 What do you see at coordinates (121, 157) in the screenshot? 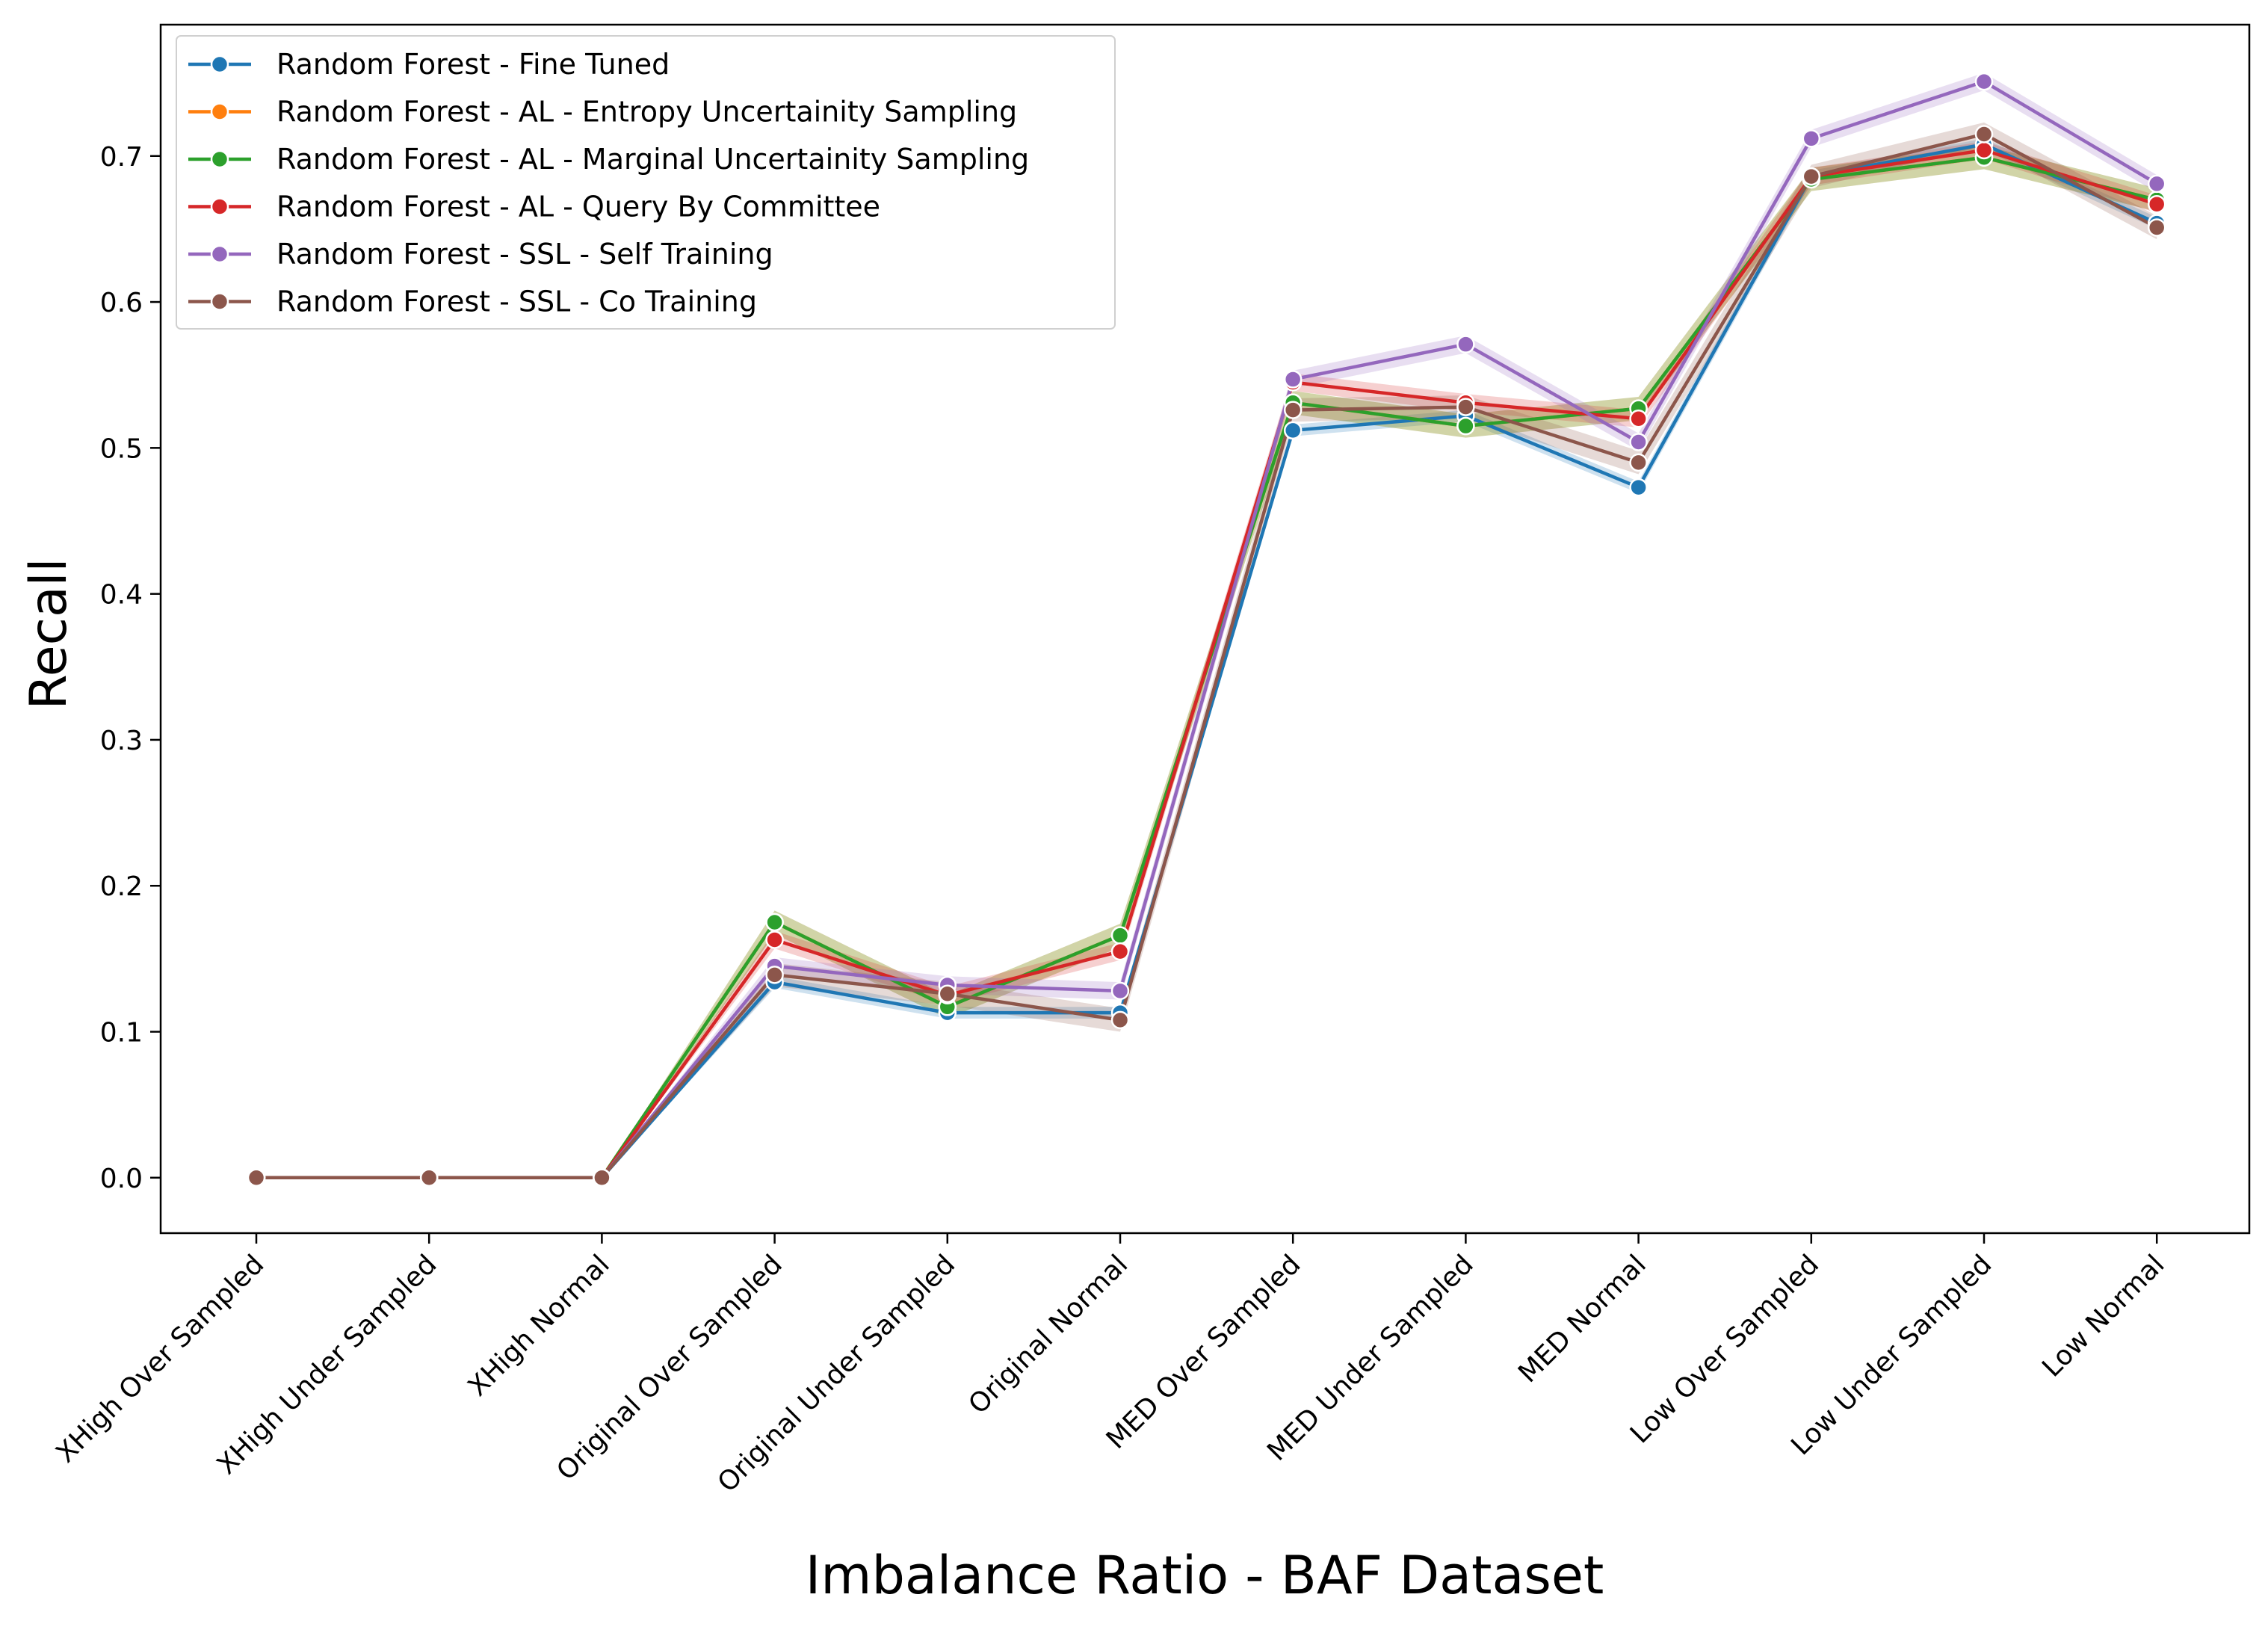
I see `y-tick-label: 0.7` at bounding box center [121, 157].